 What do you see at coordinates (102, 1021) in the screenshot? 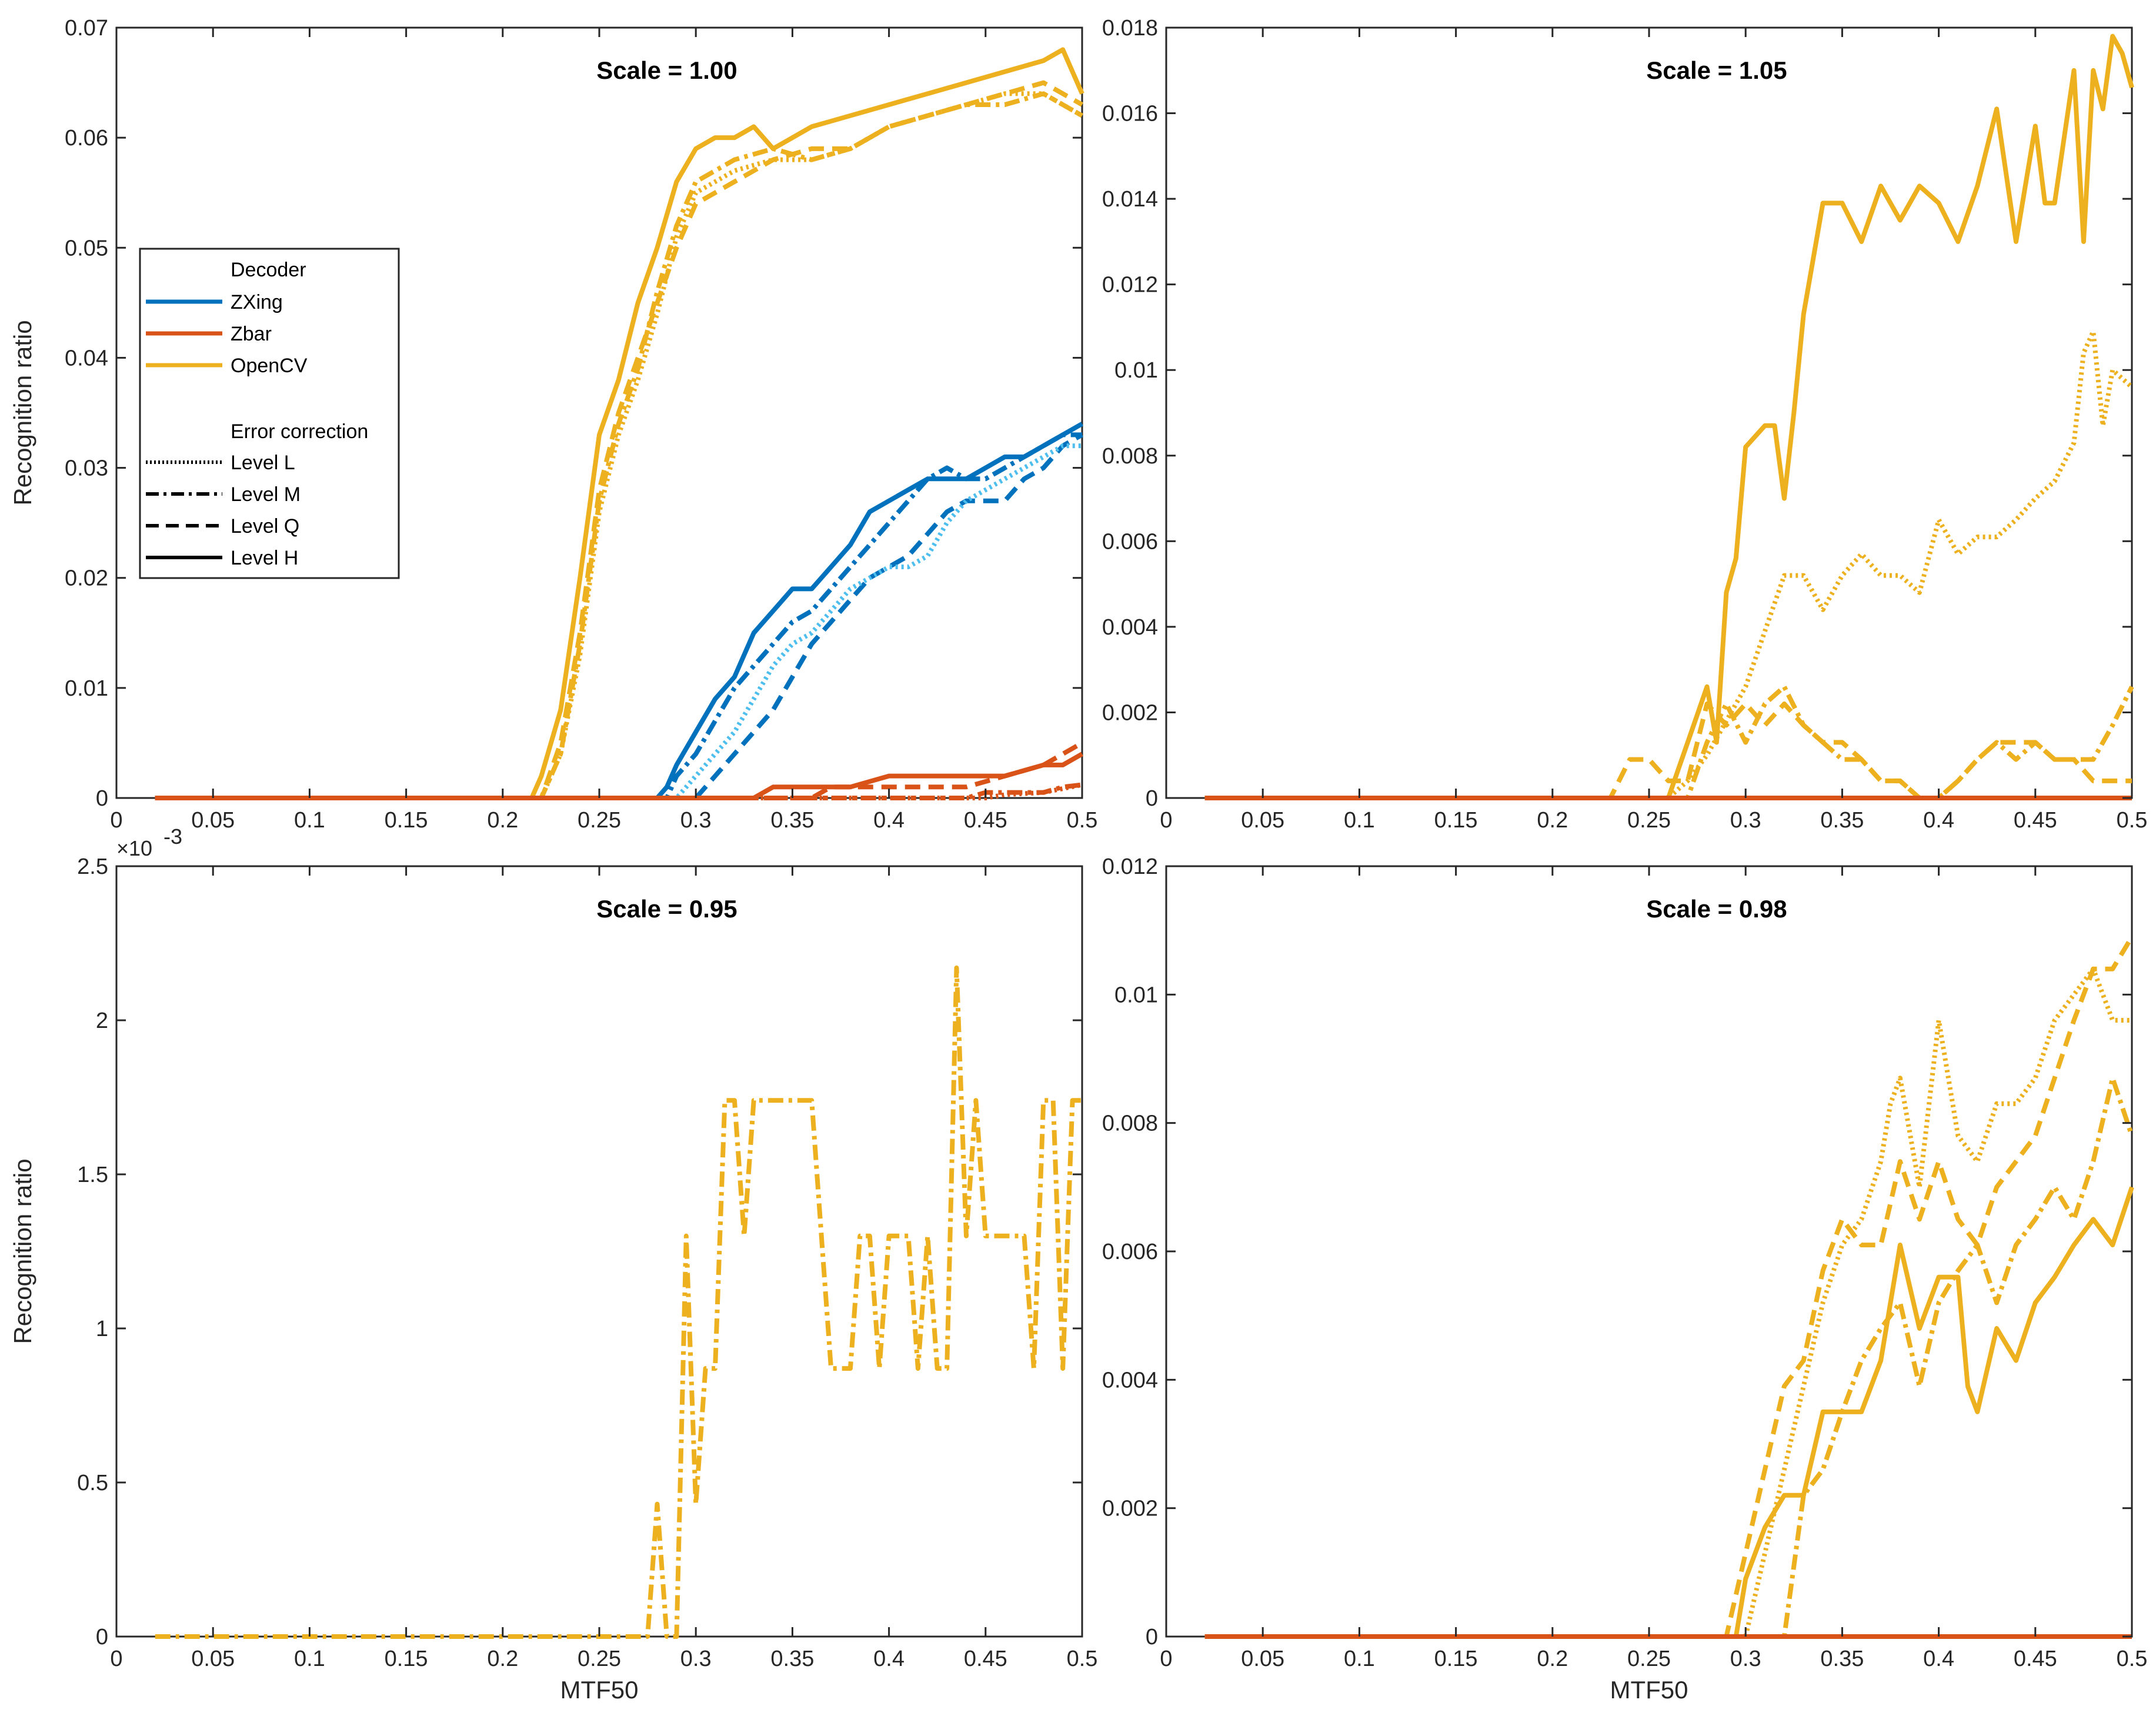
I see `y-tick-label: 2` at bounding box center [102, 1021].